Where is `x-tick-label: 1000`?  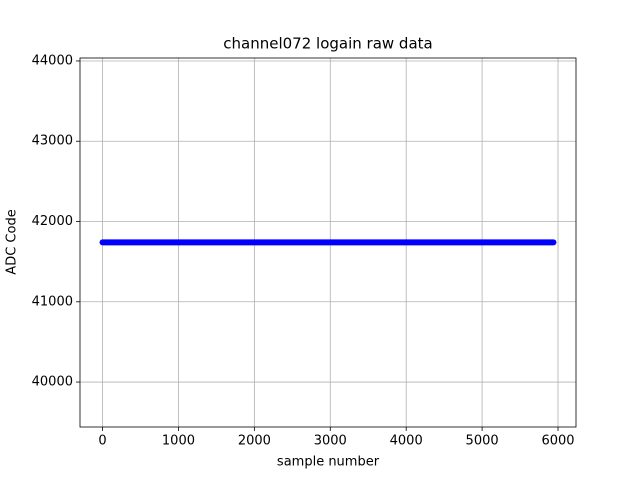
x-tick-label: 1000 is located at coordinates (178, 441).